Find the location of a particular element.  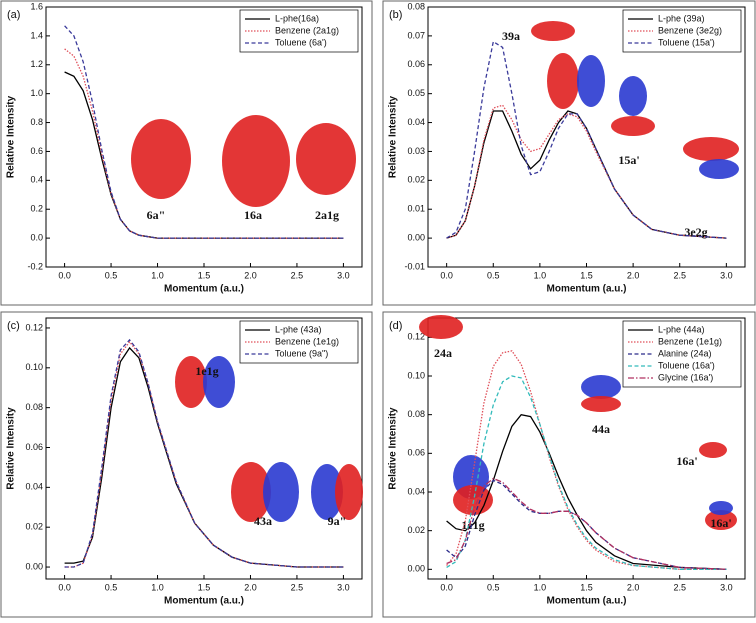

orbital-label: 43a is located at coordinates (263, 521).